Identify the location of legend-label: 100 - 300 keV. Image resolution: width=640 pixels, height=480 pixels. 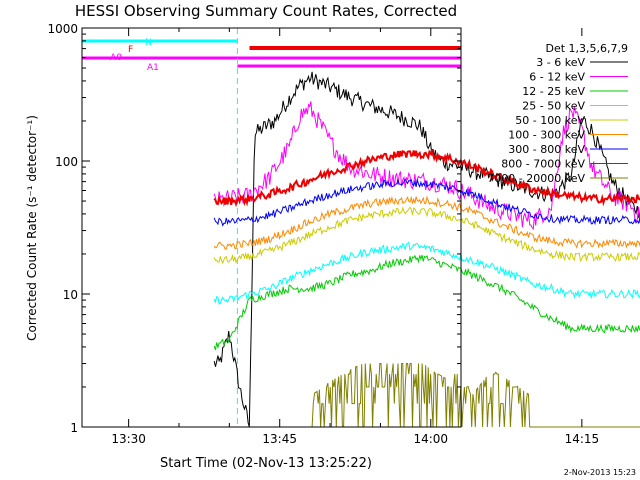
(546, 135).